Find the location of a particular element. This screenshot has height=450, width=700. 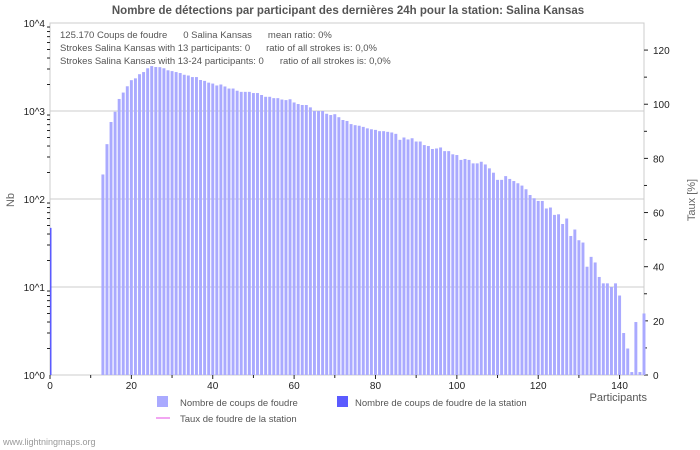

y-tick-label: 10^4 is located at coordinates (35, 24).